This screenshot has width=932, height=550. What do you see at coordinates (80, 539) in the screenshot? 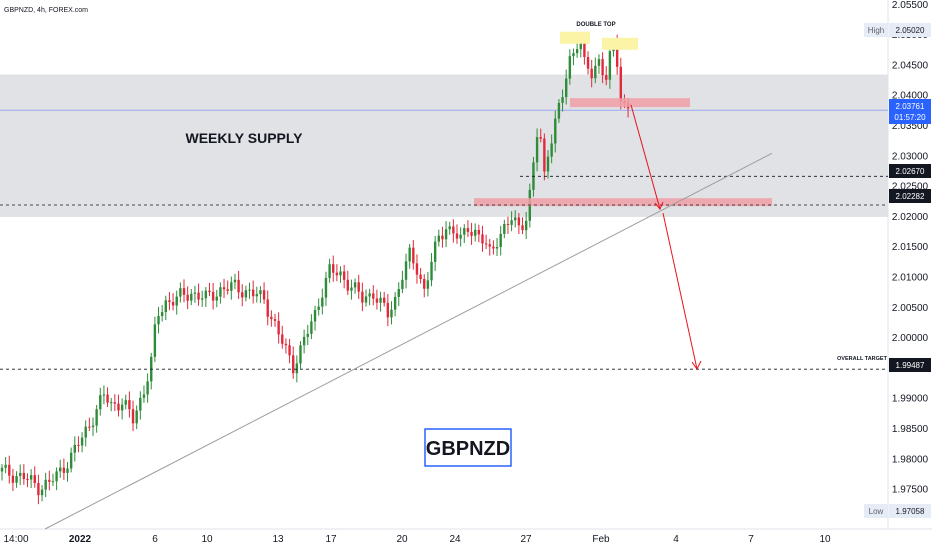
I see `time-tick-label: 2022` at bounding box center [80, 539].